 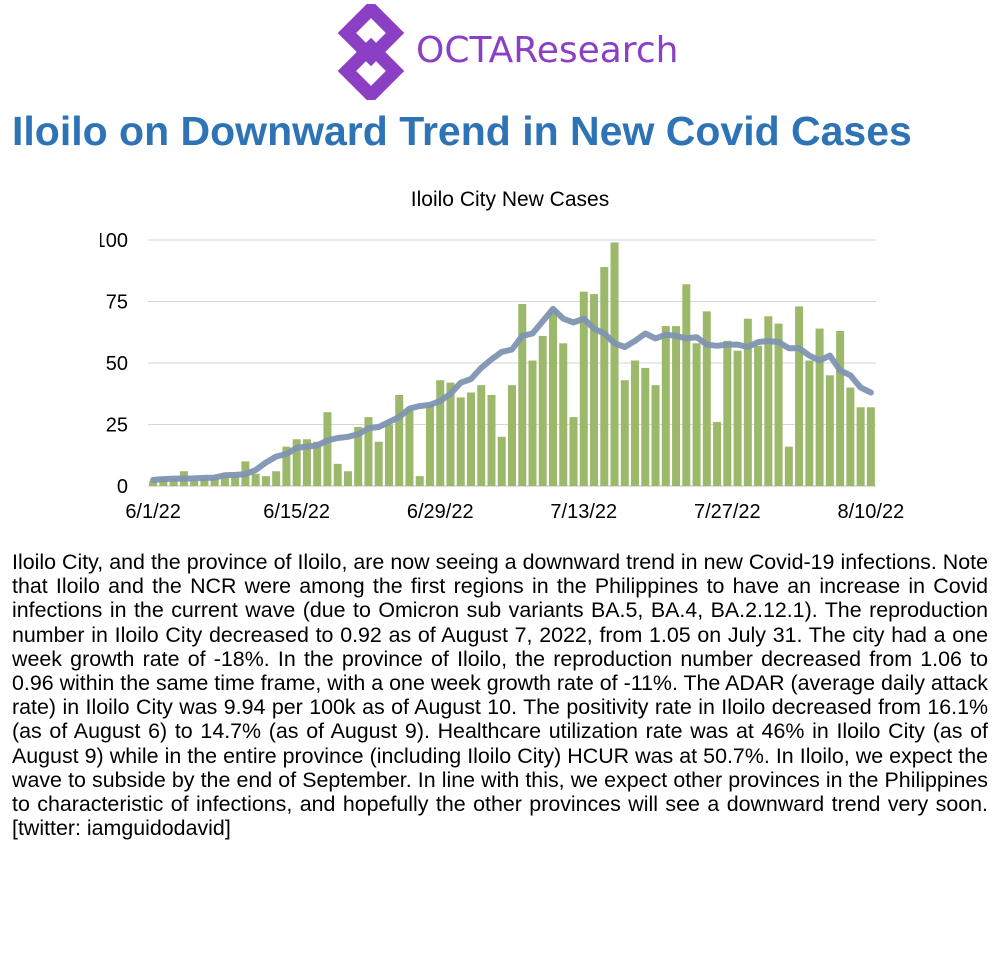 I want to click on y-tick-label: 0, so click(x=122, y=487).